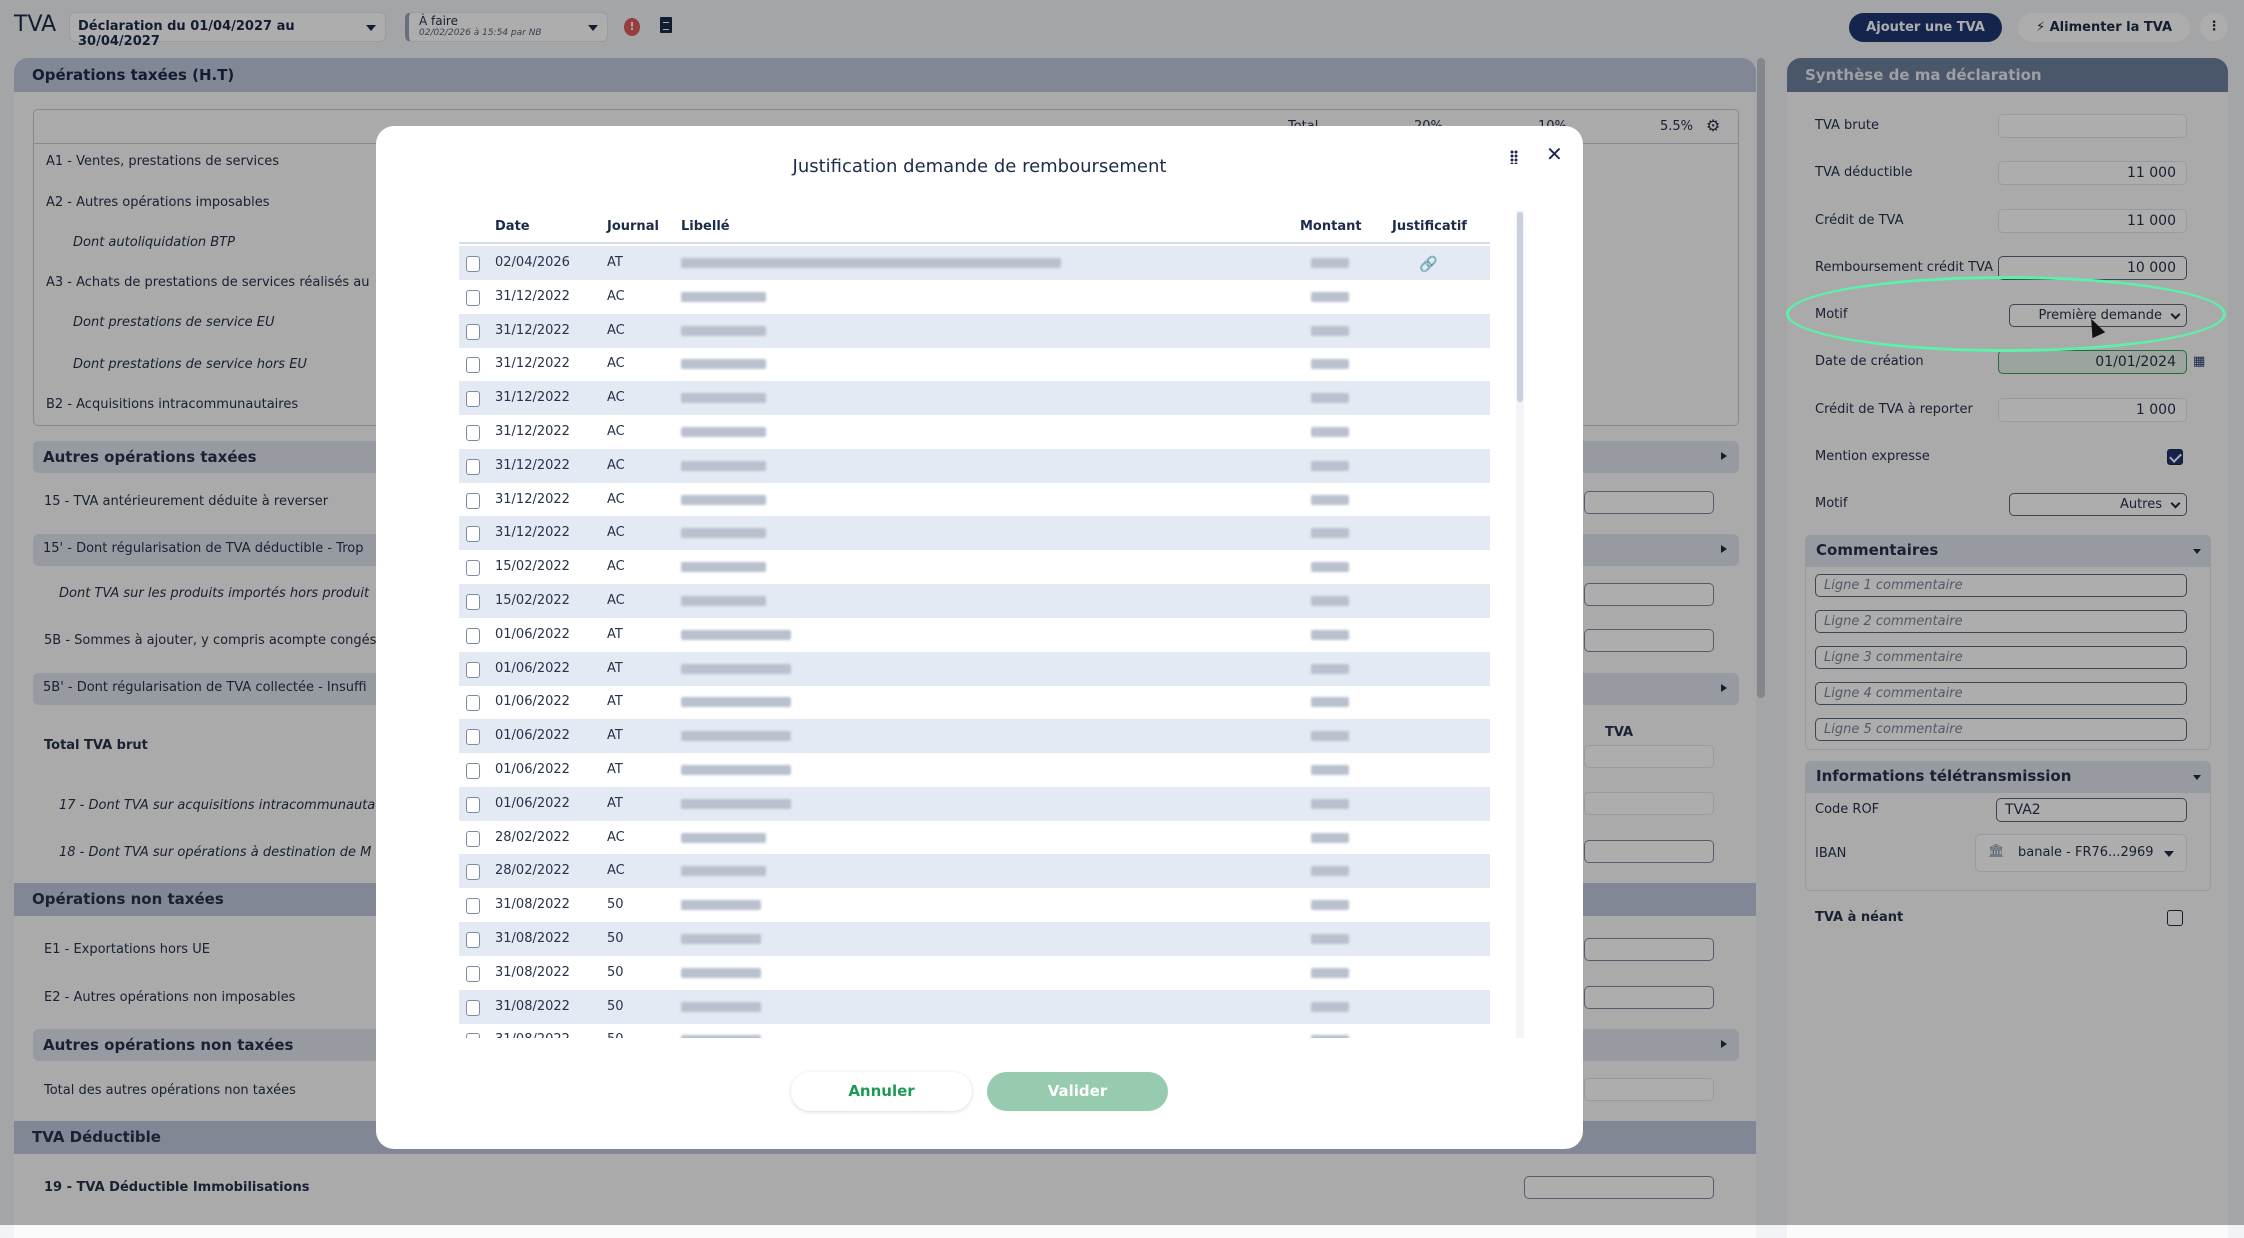 Image resolution: width=2244 pixels, height=1238 pixels. What do you see at coordinates (2098, 504) in the screenshot?
I see `motif2-select: Autres` at bounding box center [2098, 504].